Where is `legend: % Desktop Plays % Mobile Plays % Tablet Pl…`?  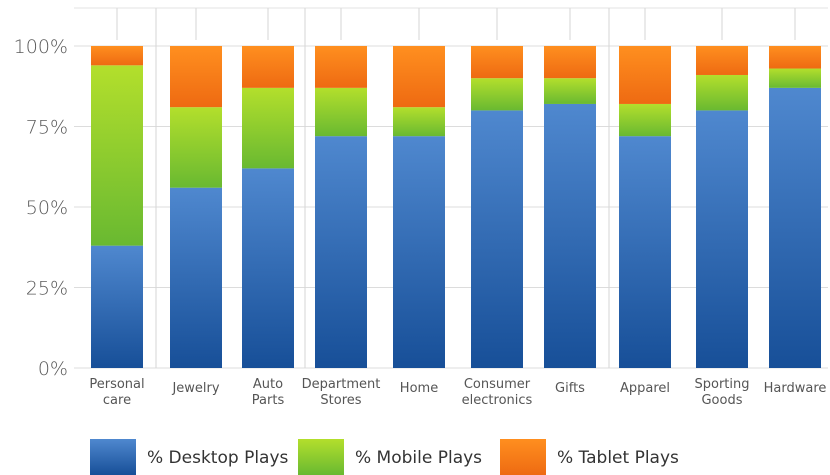 legend: % Desktop Plays % Mobile Plays % Tablet Pl… is located at coordinates (384, 457).